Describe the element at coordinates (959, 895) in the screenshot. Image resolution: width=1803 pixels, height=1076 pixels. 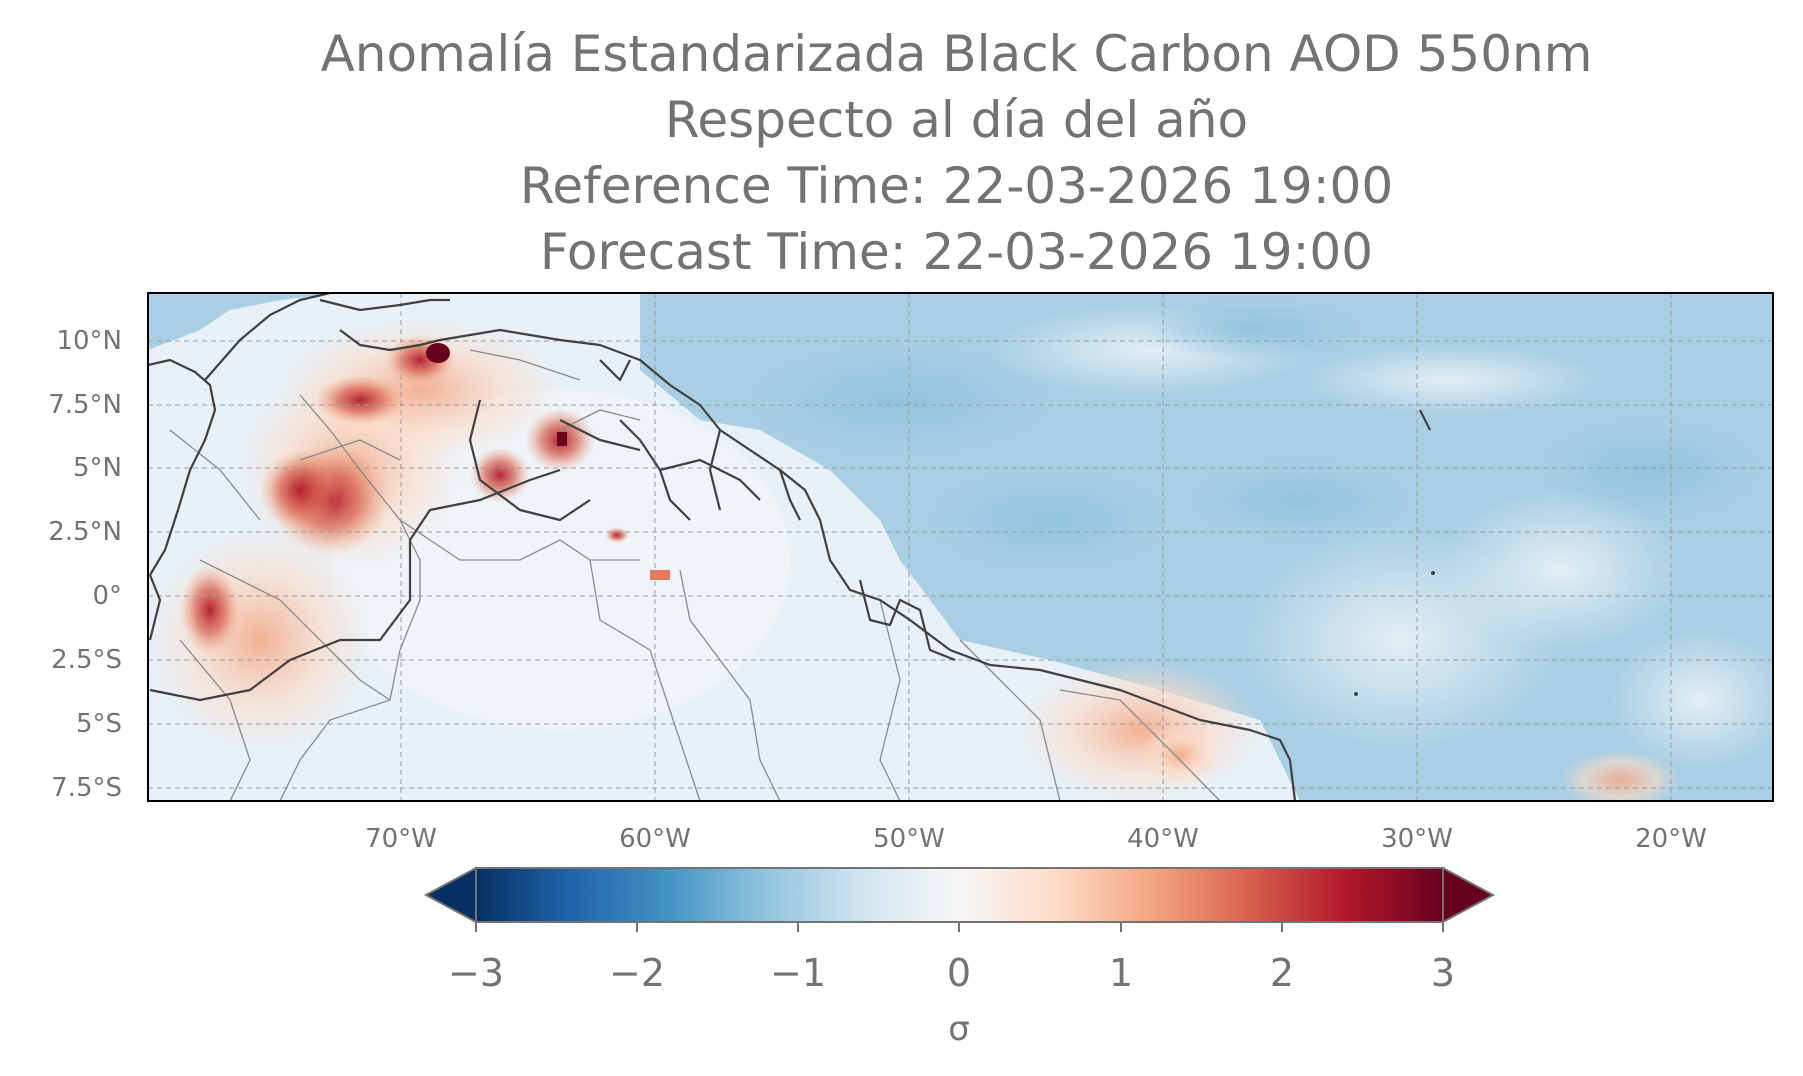
I see `colorbar-gradient` at that location.